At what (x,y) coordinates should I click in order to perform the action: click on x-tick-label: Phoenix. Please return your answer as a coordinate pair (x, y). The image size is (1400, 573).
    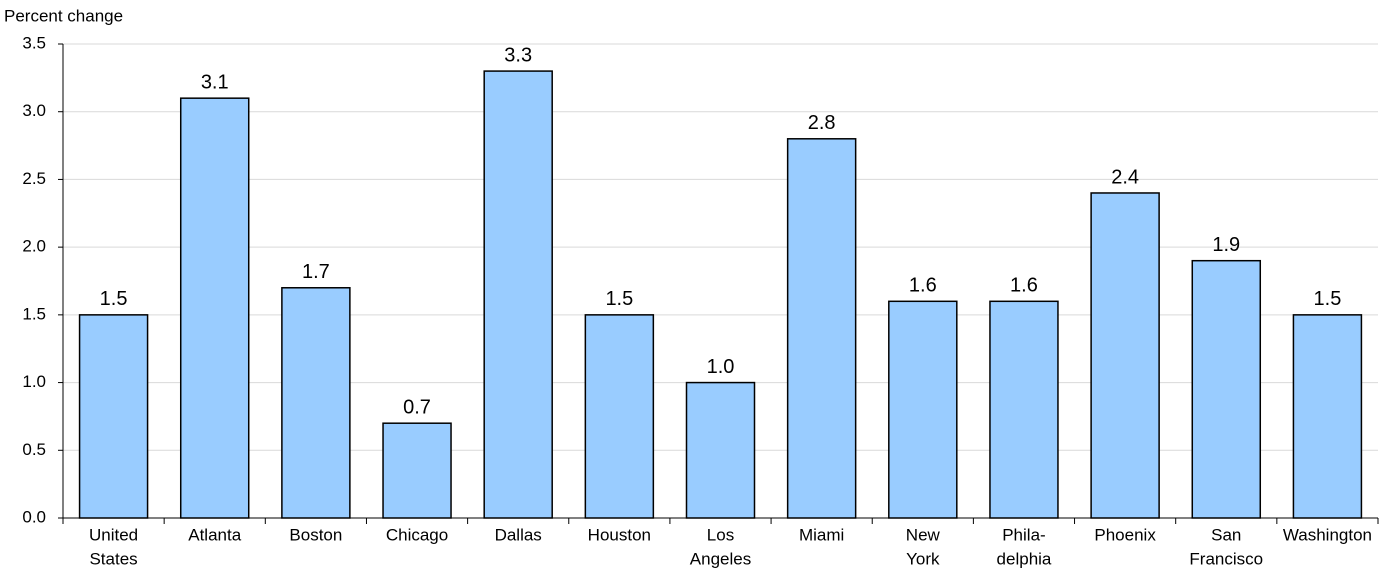
    Looking at the image, I should click on (1125, 534).